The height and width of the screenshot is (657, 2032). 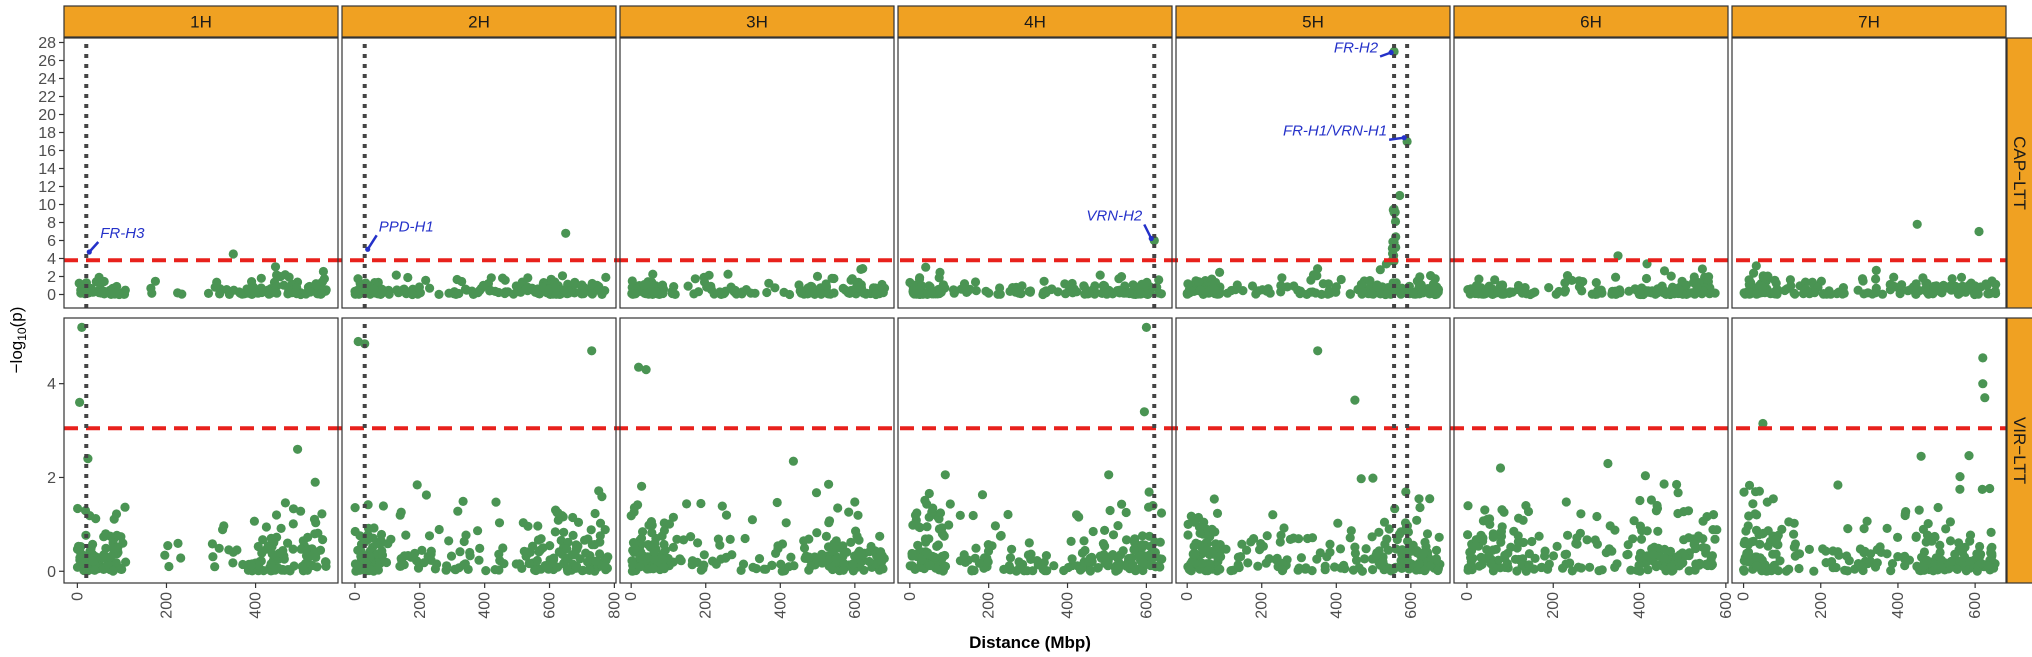 I want to click on panel-background, so click(x=1591, y=450).